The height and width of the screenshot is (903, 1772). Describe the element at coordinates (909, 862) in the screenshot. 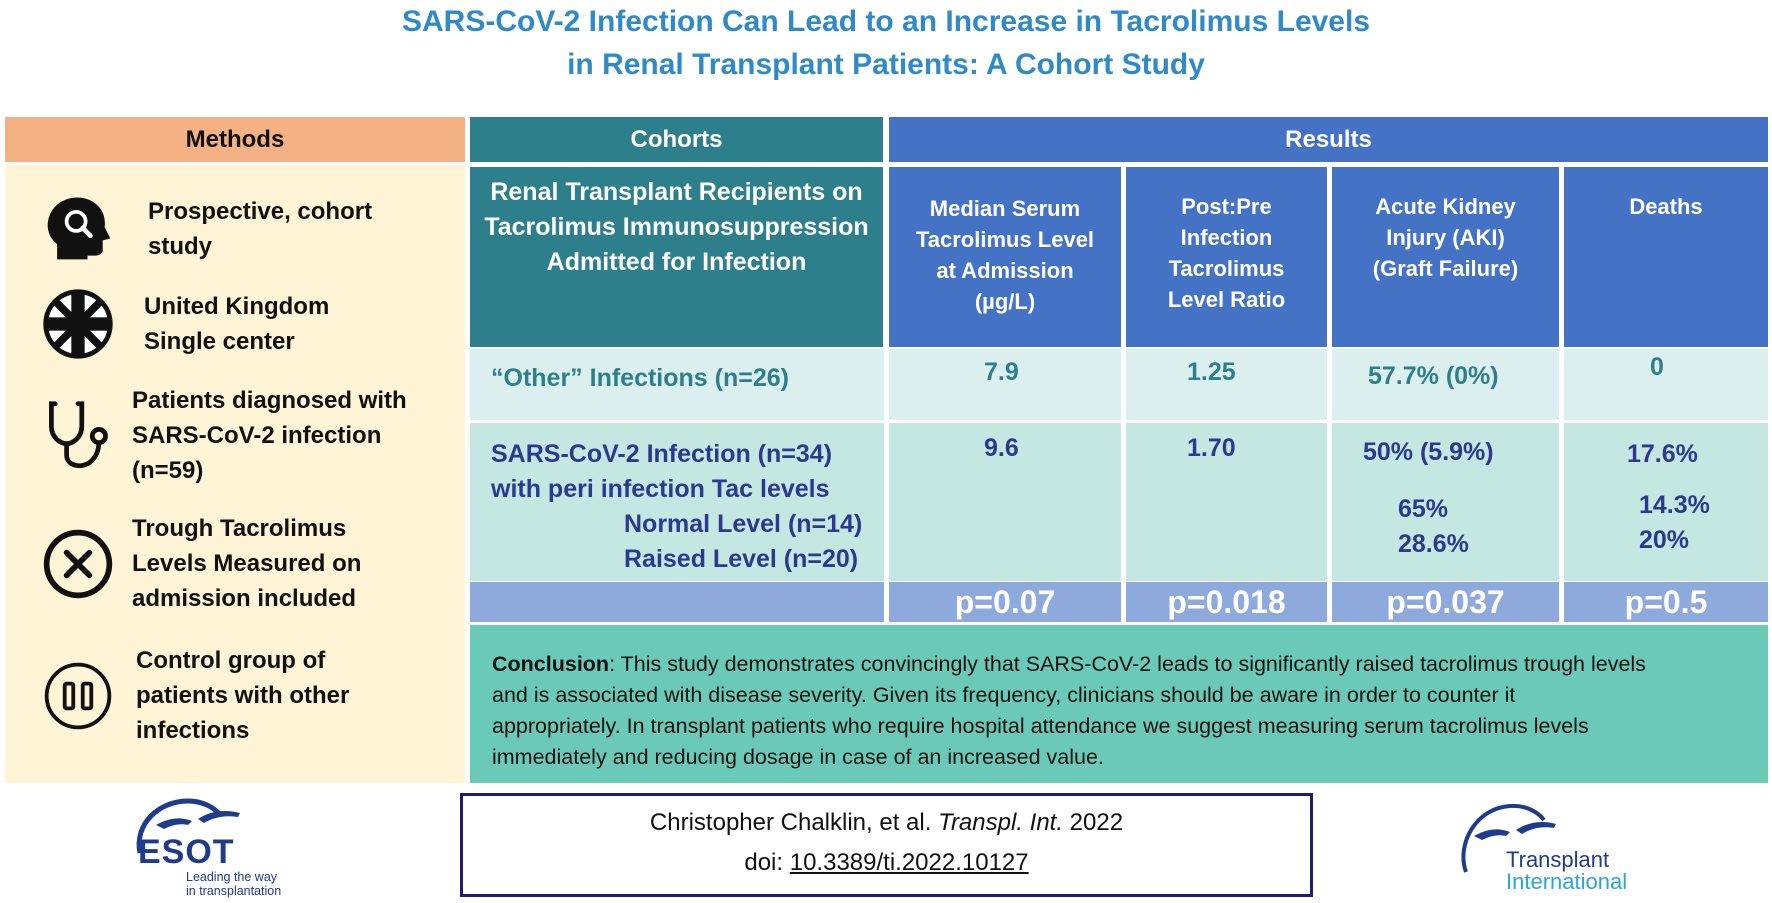

I see `doi-link: 10.3389/ti.2022.10127` at that location.